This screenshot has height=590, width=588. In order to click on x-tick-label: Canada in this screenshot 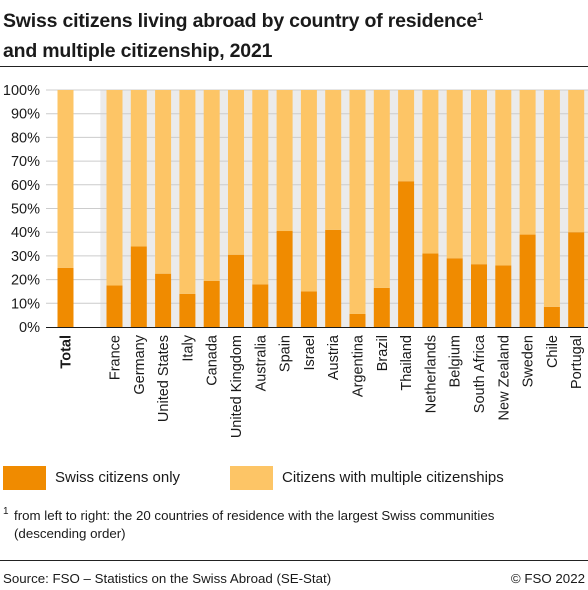, I will do `click(213, 360)`.